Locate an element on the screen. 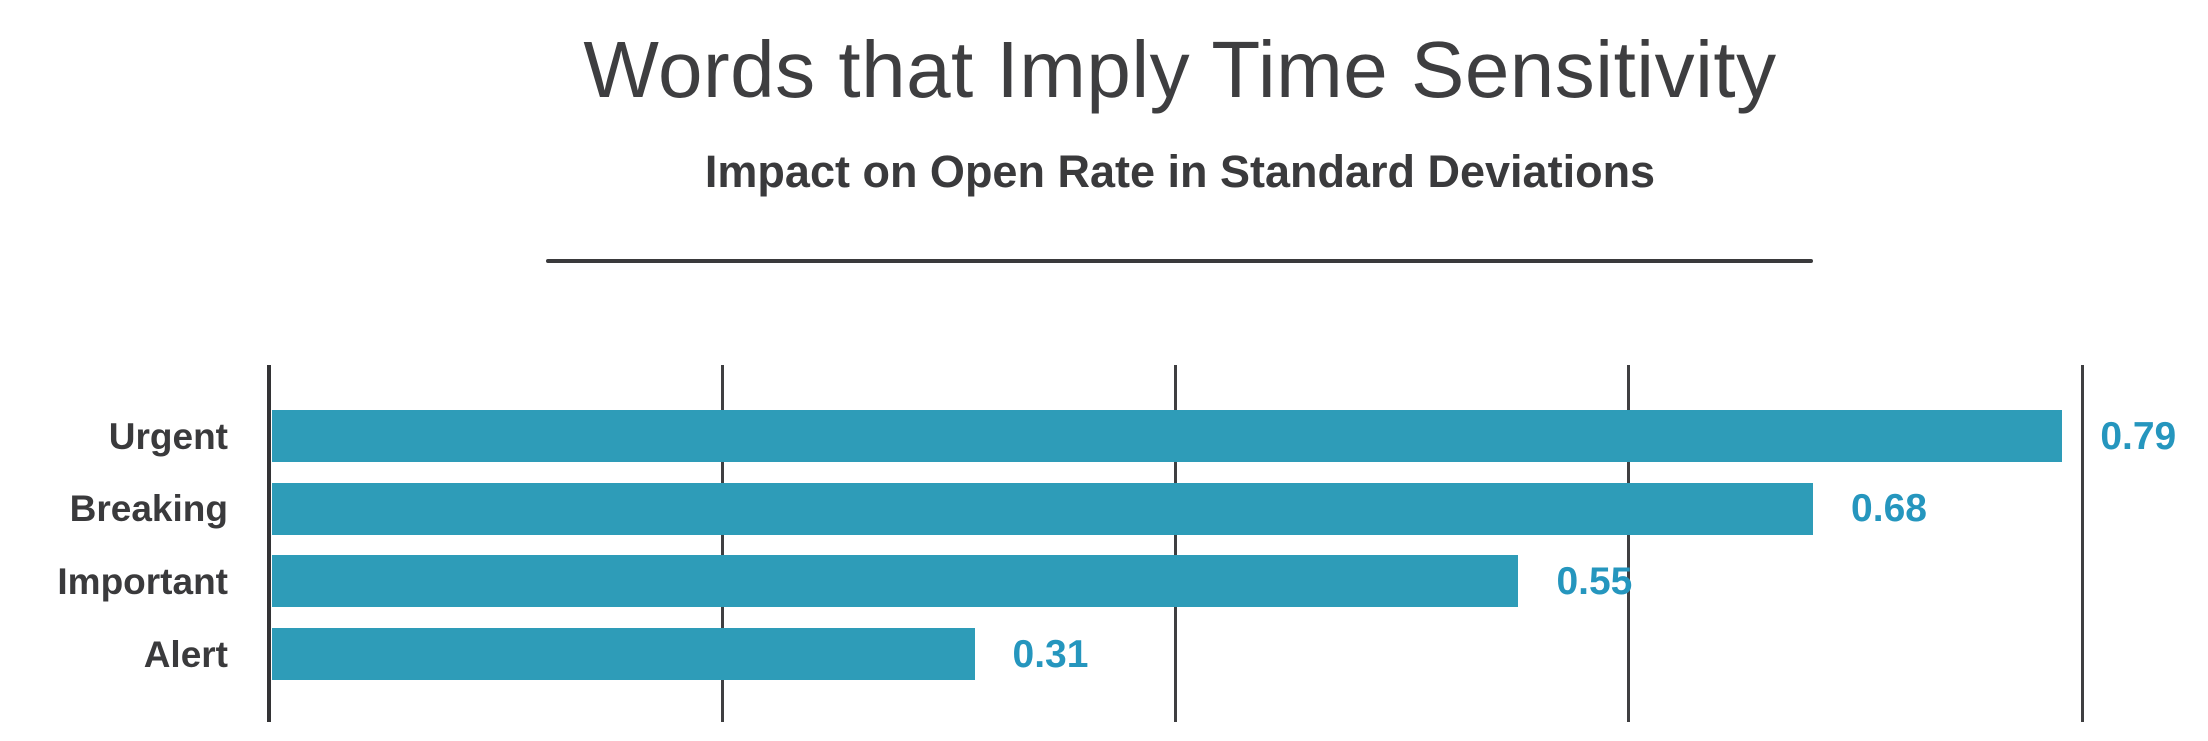 This screenshot has width=2208, height=741. header-divider is located at coordinates (1179, 261).